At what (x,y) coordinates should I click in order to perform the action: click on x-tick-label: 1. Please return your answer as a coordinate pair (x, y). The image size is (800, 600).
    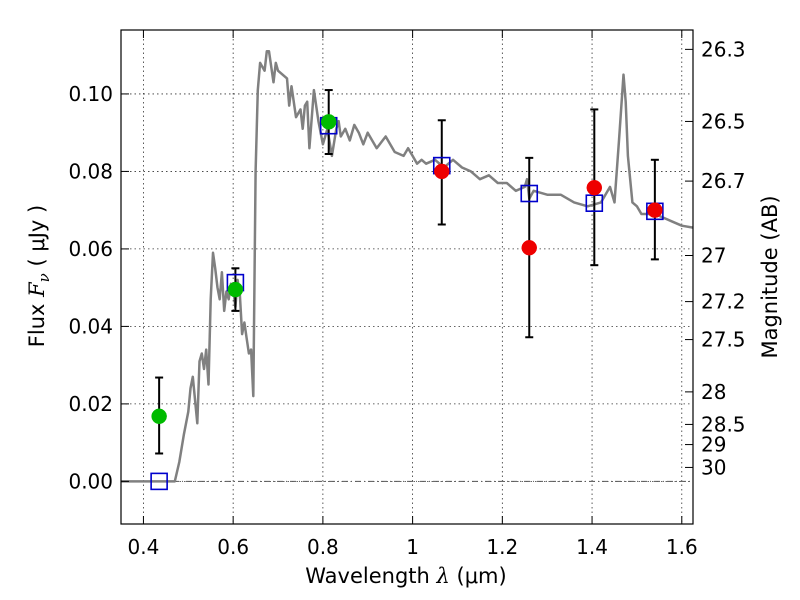
    Looking at the image, I should click on (412, 547).